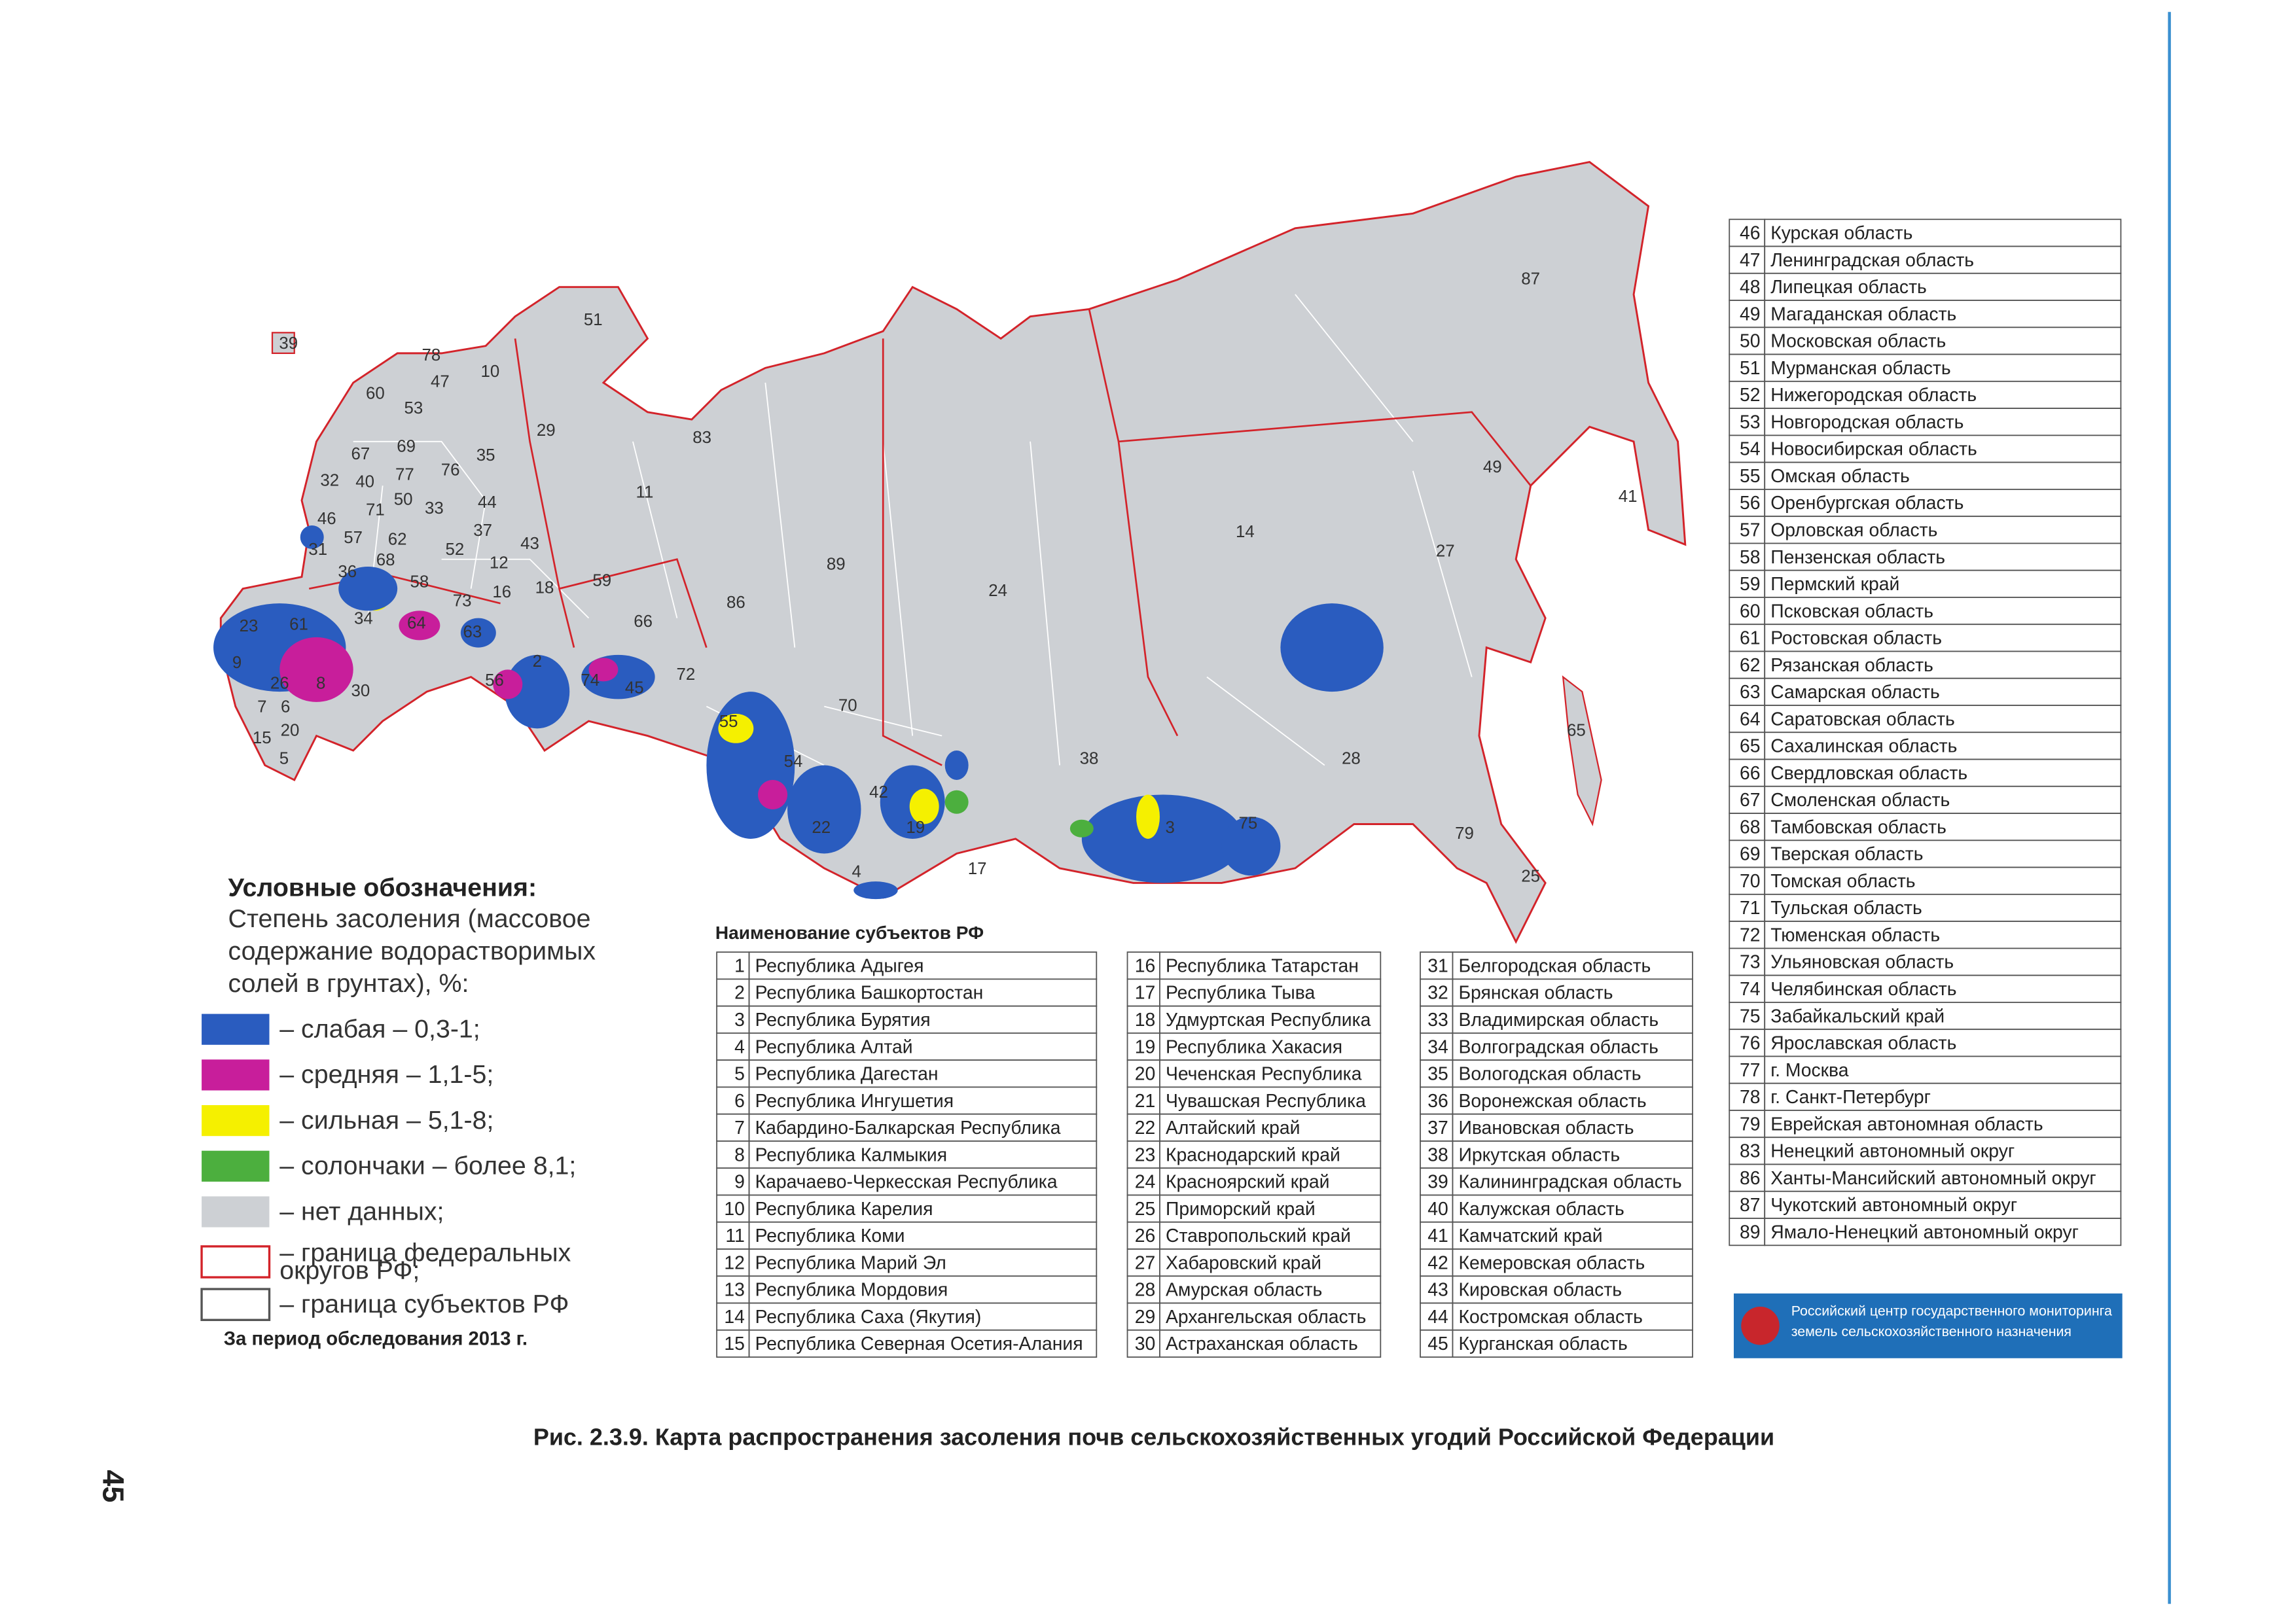  Describe the element at coordinates (283, 343) in the screenshot. I see `island-shape` at that location.